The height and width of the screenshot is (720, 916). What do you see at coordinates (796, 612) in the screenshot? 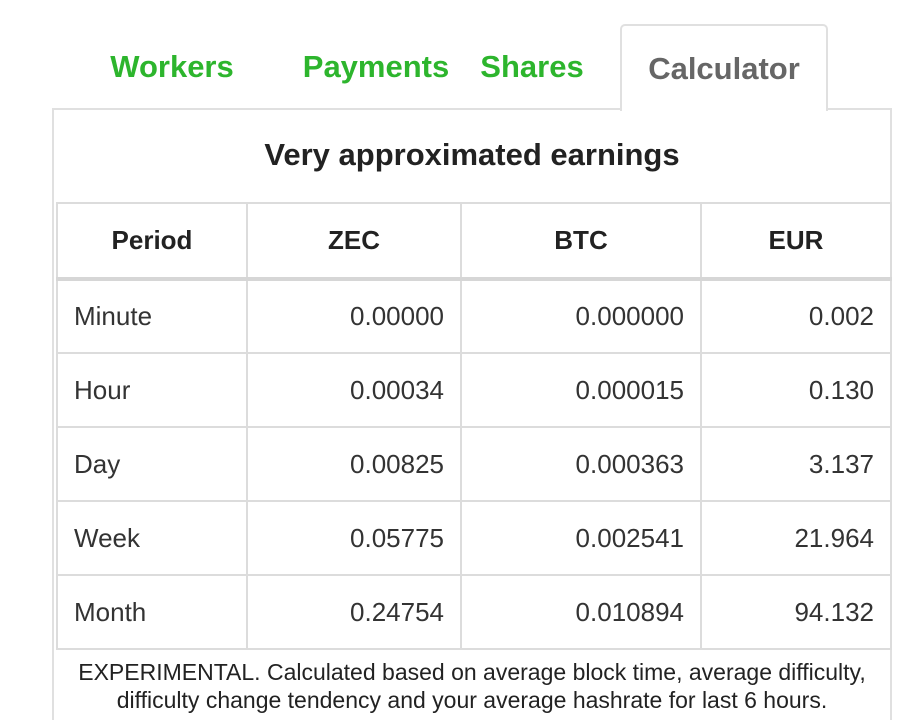
I see `eur-cell: 94.132` at bounding box center [796, 612].